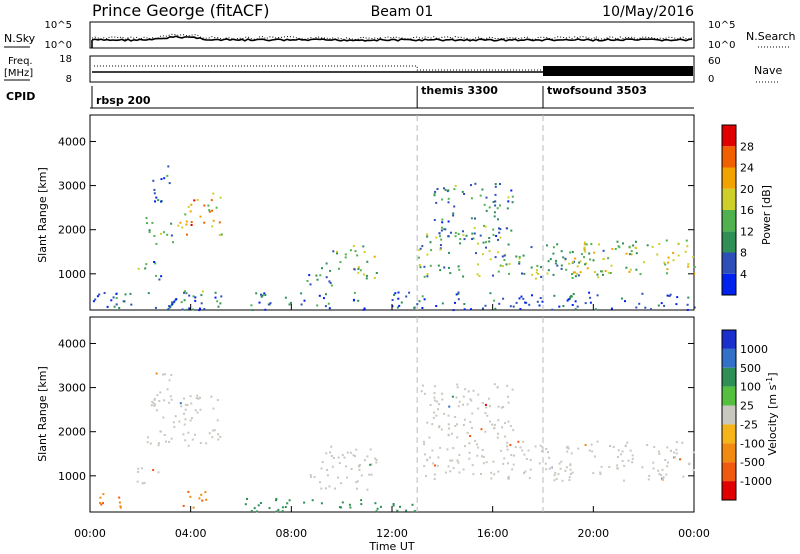  Describe the element at coordinates (72, 141) in the screenshot. I see `y-tick-label: 4000` at that location.